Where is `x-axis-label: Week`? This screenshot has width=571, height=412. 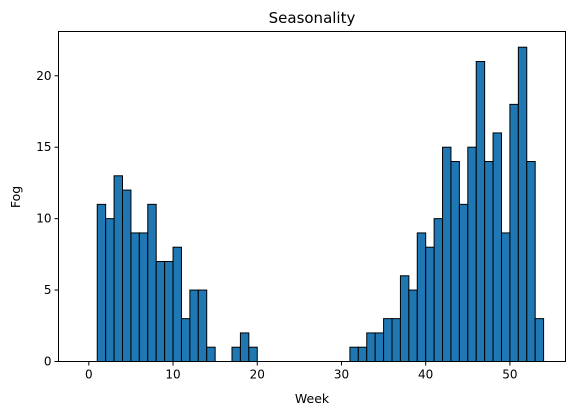 x-axis-label: Week is located at coordinates (312, 398).